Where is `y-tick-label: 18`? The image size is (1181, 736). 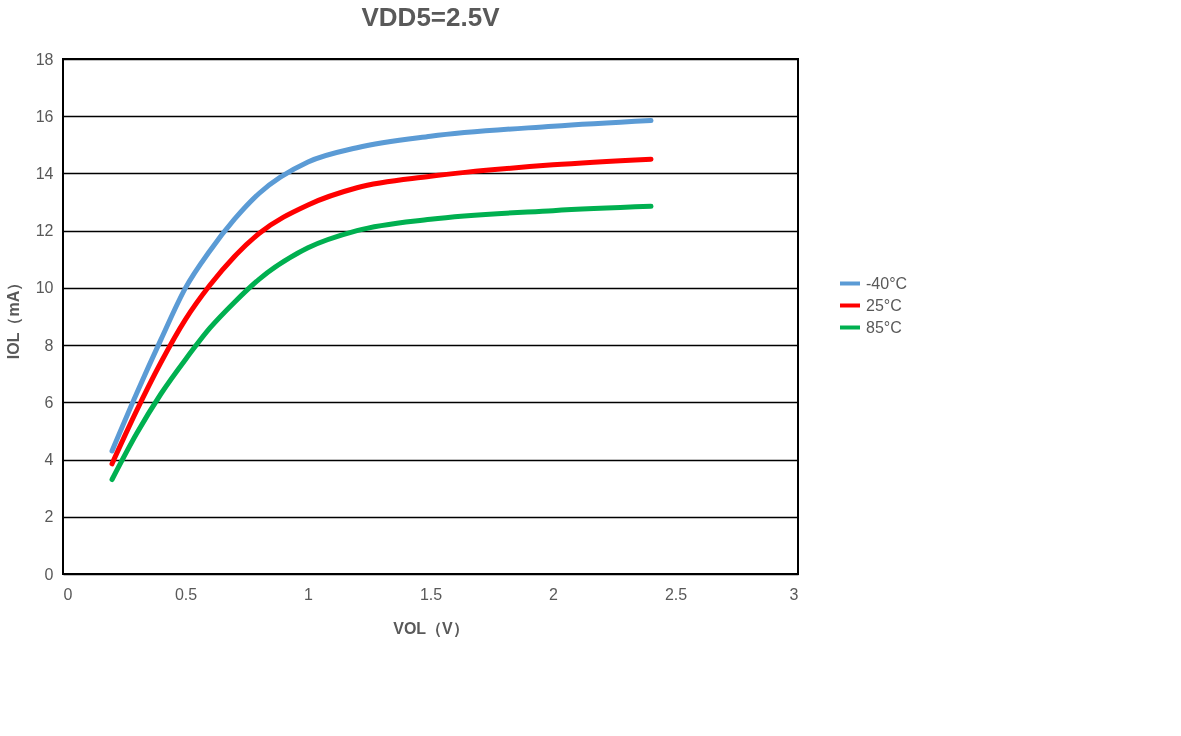
y-tick-label: 18 is located at coordinates (44, 59).